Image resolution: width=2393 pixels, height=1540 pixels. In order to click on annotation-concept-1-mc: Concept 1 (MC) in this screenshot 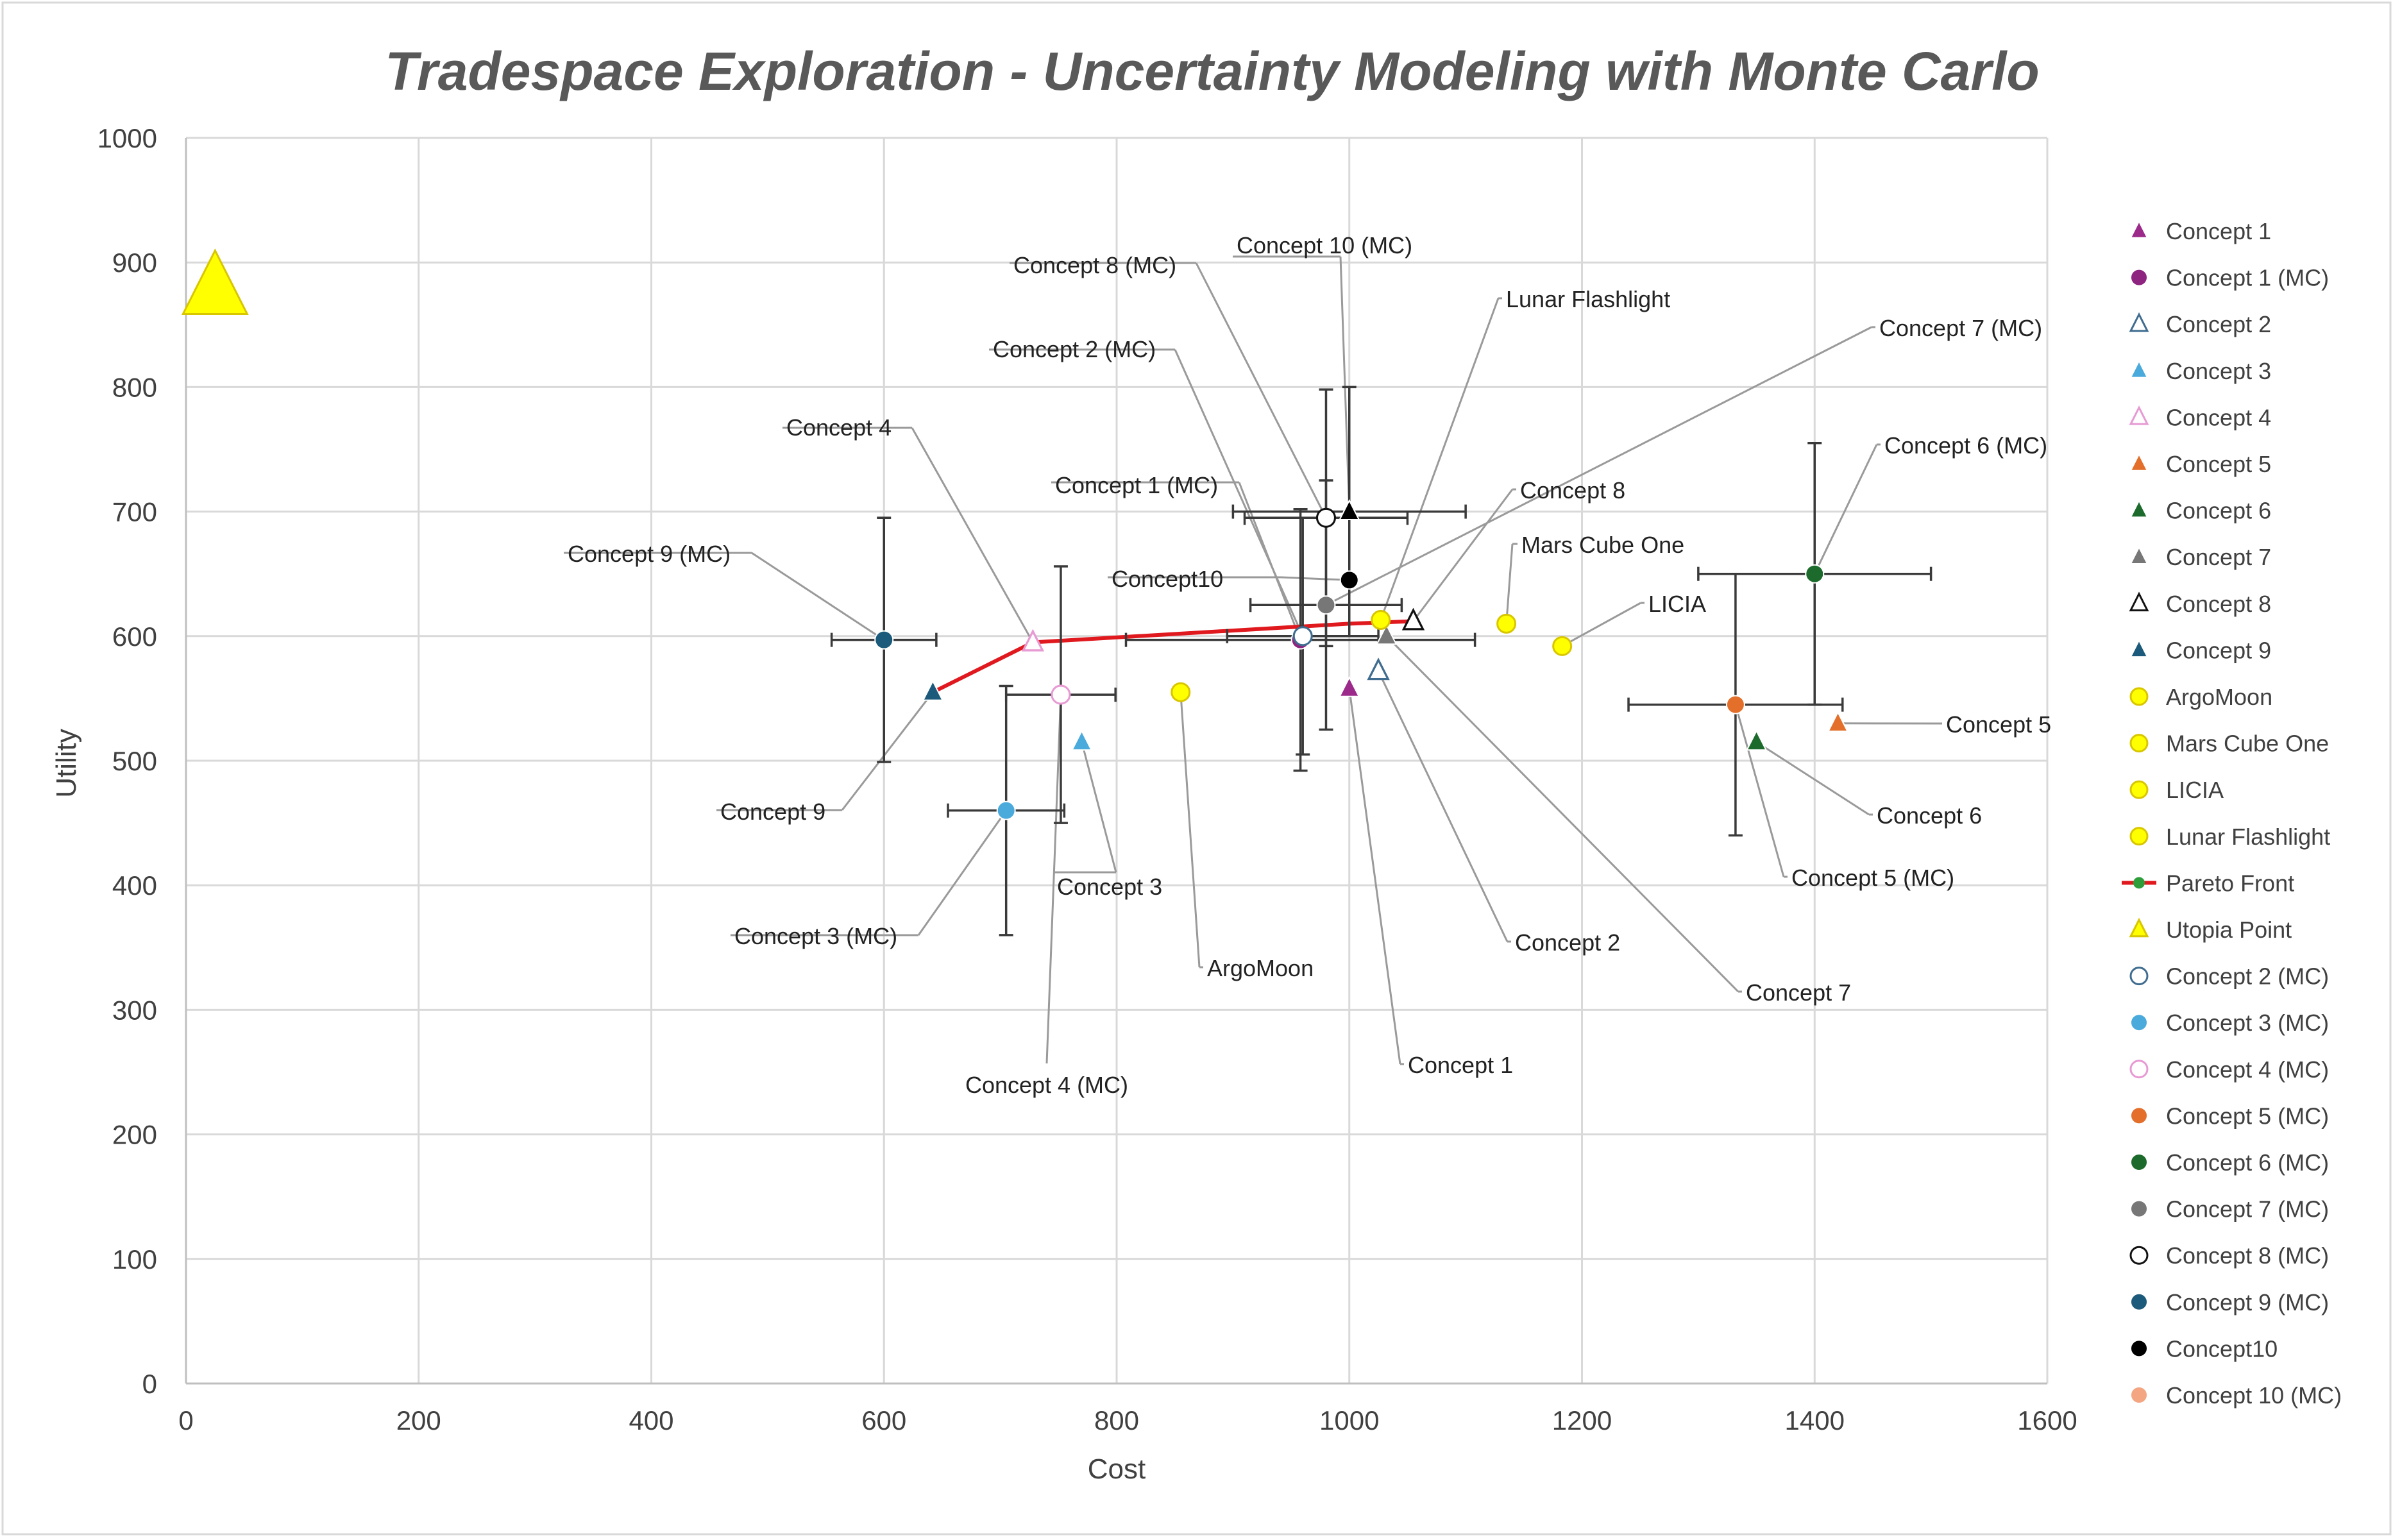, I will do `click(1136, 485)`.